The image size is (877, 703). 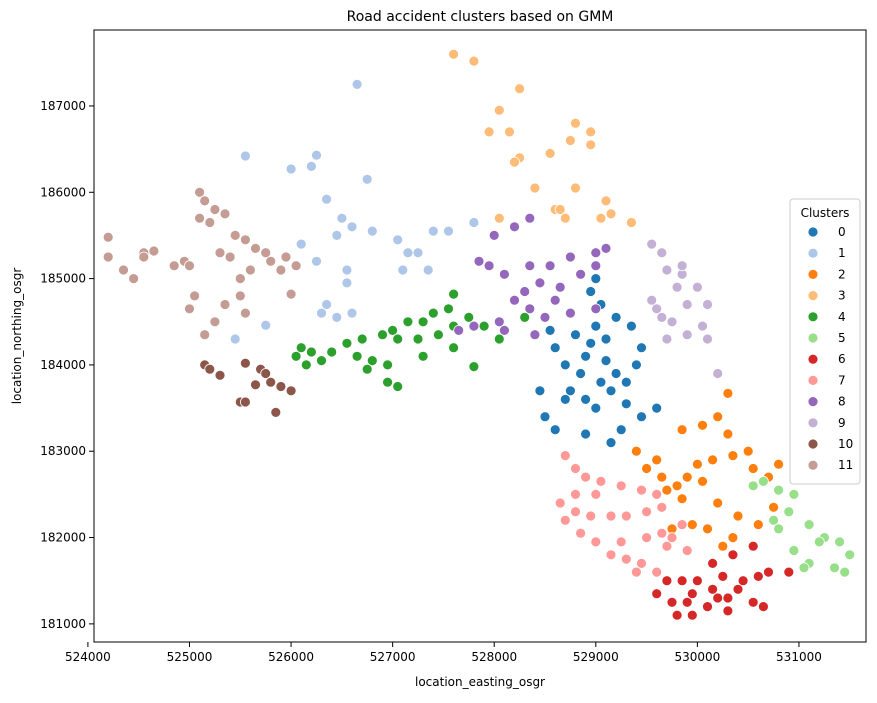 I want to click on y-tick-label: 181000, so click(x=63, y=624).